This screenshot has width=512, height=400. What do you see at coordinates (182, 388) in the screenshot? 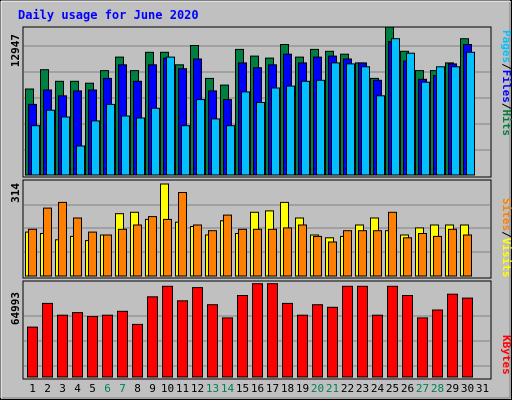
I see `x-tick-label-day-11: 11` at bounding box center [182, 388].